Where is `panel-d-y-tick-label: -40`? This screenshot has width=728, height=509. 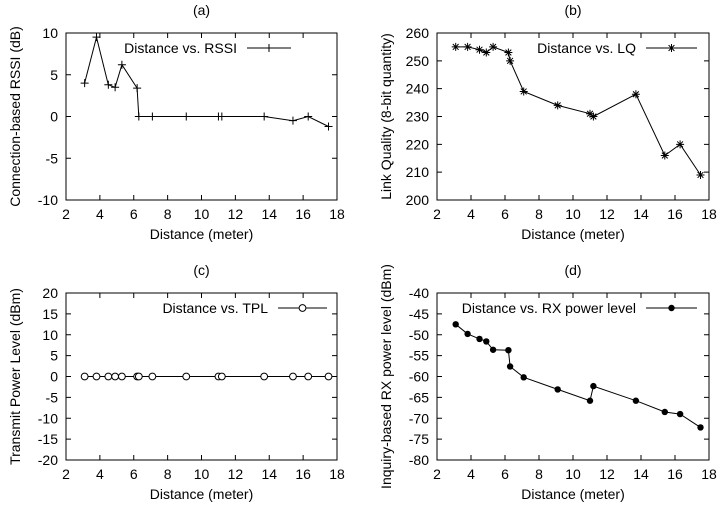
panel-d-y-tick-label: -40 is located at coordinates (419, 293).